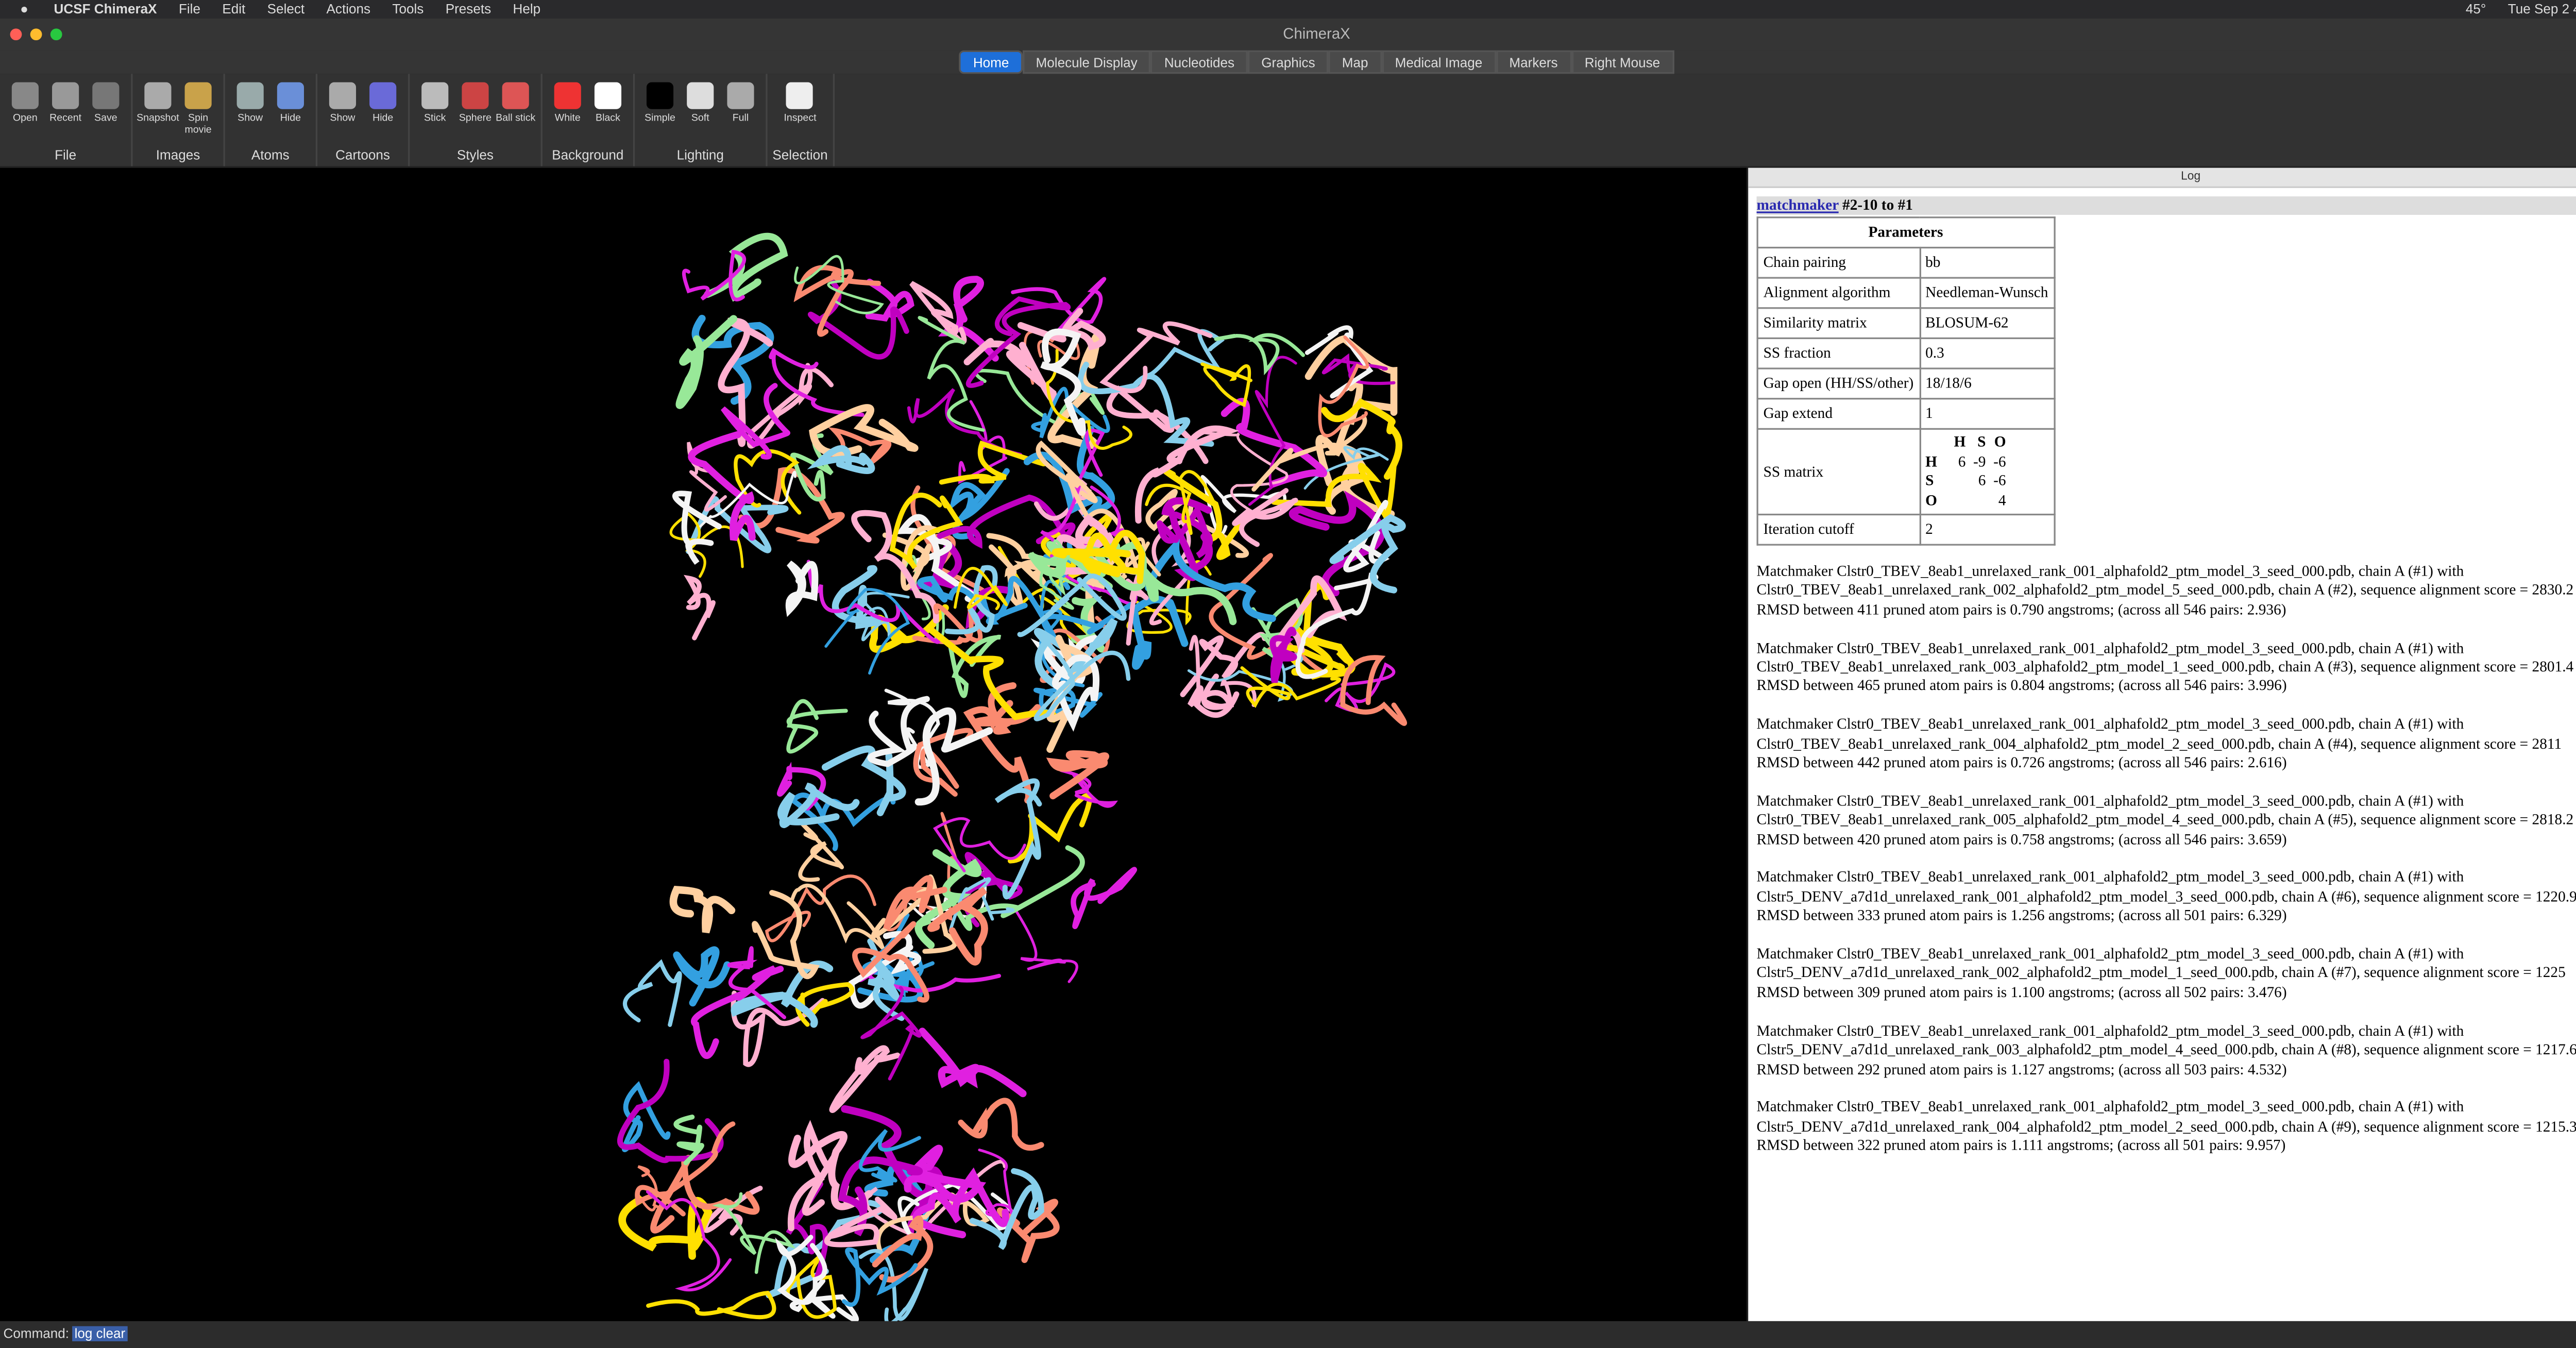 The height and width of the screenshot is (1348, 2576). Describe the element at coordinates (286, 9) in the screenshot. I see `menu-item: Select` at that location.